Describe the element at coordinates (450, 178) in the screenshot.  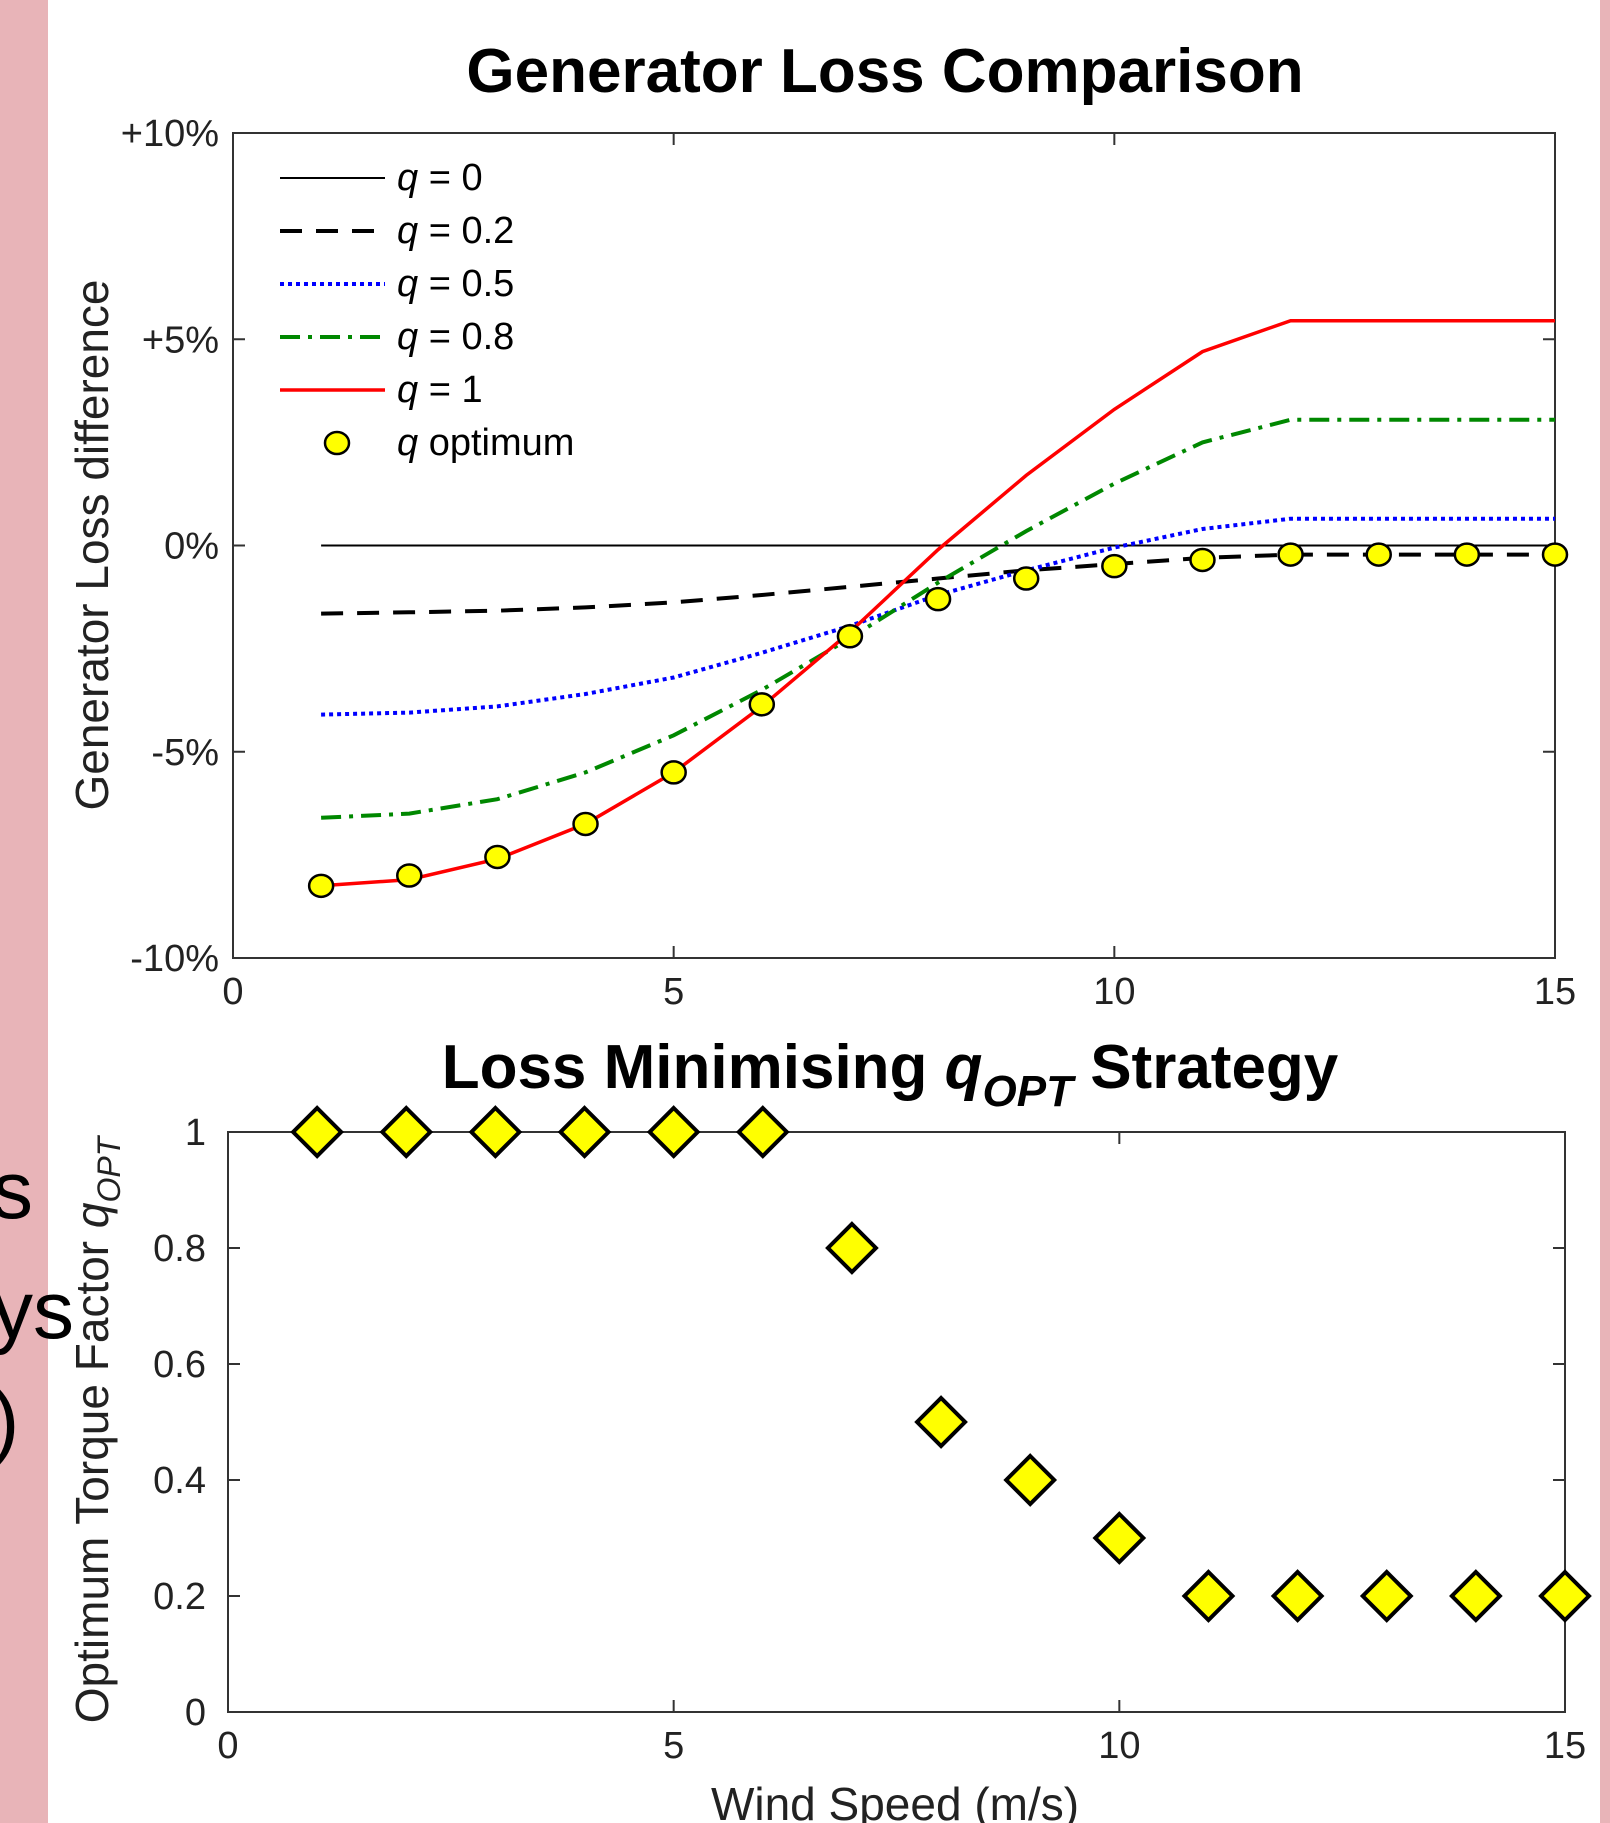
I see `legend-rest: = 0` at that location.